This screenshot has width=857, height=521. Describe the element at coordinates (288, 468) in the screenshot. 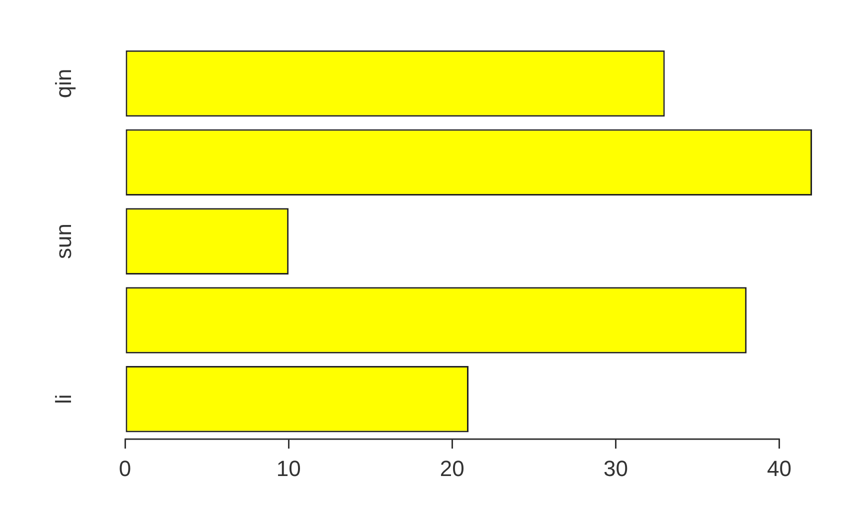

I see `x-tick-label: 10` at that location.